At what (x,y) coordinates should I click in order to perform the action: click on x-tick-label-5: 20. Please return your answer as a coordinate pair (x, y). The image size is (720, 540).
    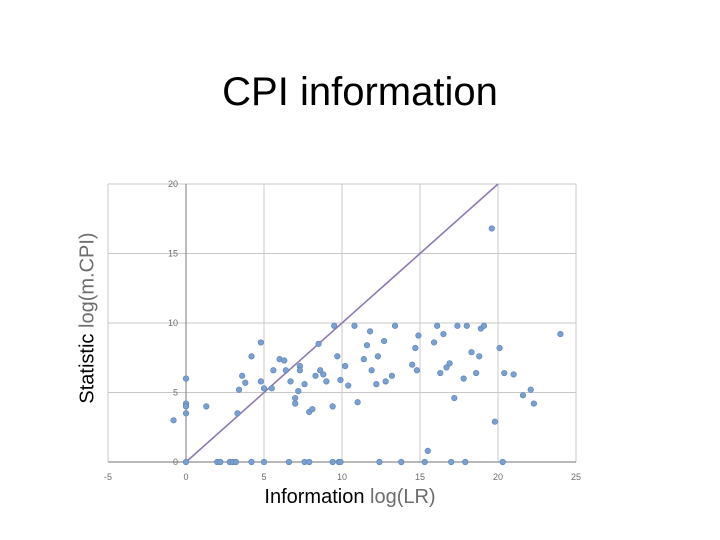
    Looking at the image, I should click on (498, 477).